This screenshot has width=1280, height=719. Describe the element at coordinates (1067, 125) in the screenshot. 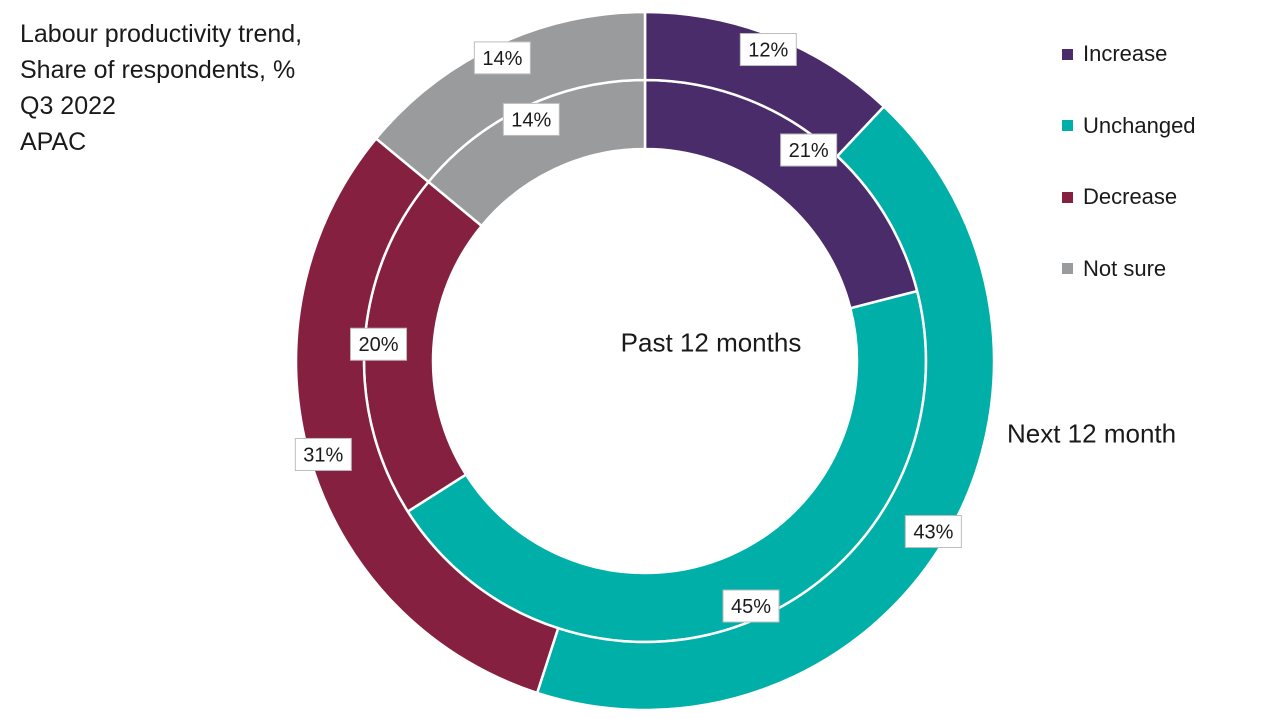

I see `legend-swatch-unchanged` at that location.